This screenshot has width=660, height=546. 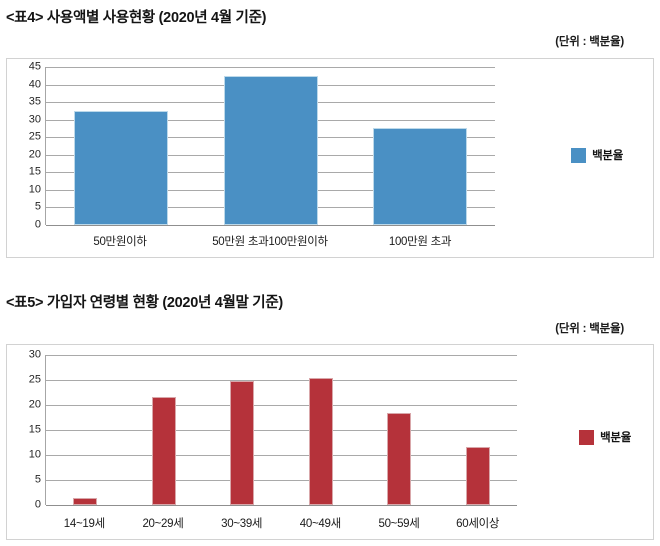 What do you see at coordinates (163, 451) in the screenshot?
I see `bar-20~29세` at bounding box center [163, 451].